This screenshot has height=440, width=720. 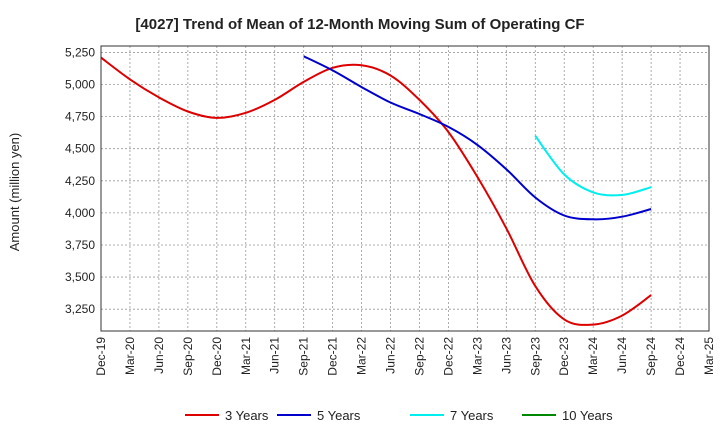 I want to click on x-tick-label: Mar-21, so click(x=246, y=356).